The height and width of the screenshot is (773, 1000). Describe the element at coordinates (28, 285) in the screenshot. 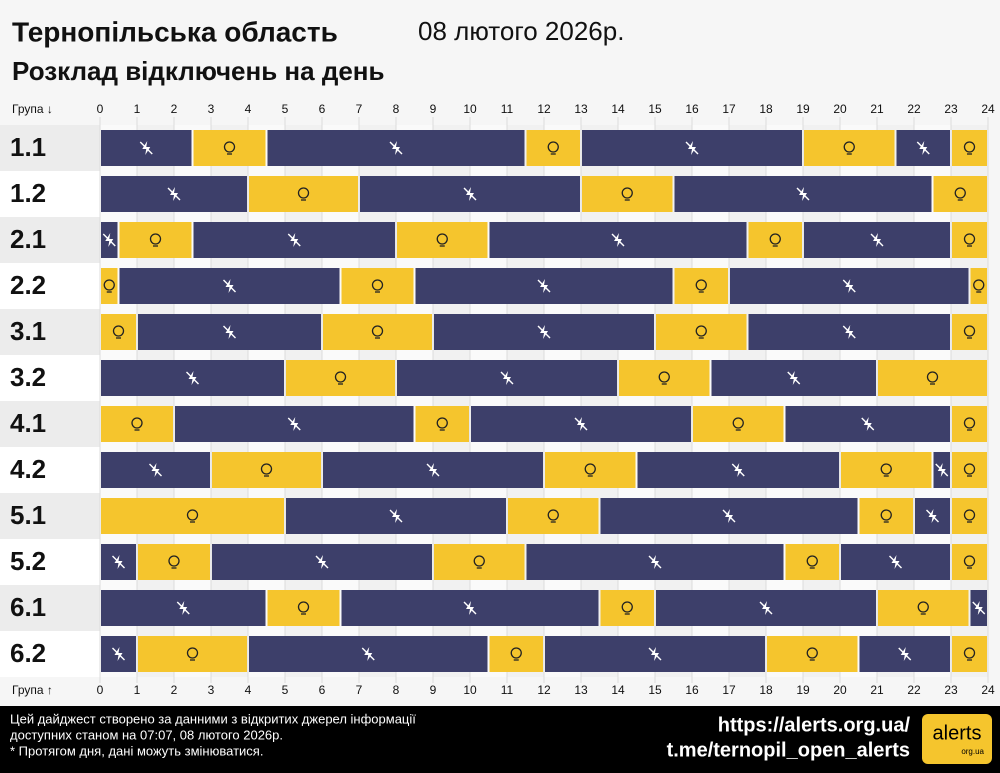

I see `row-label: 2.2` at that location.